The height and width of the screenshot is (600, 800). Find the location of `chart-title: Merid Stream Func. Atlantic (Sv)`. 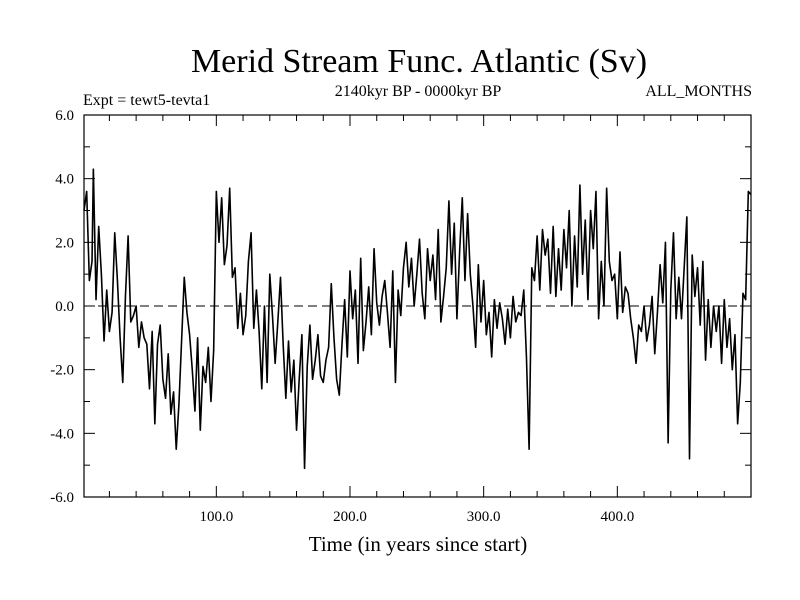

chart-title: Merid Stream Func. Atlantic (Sv) is located at coordinates (419, 61).